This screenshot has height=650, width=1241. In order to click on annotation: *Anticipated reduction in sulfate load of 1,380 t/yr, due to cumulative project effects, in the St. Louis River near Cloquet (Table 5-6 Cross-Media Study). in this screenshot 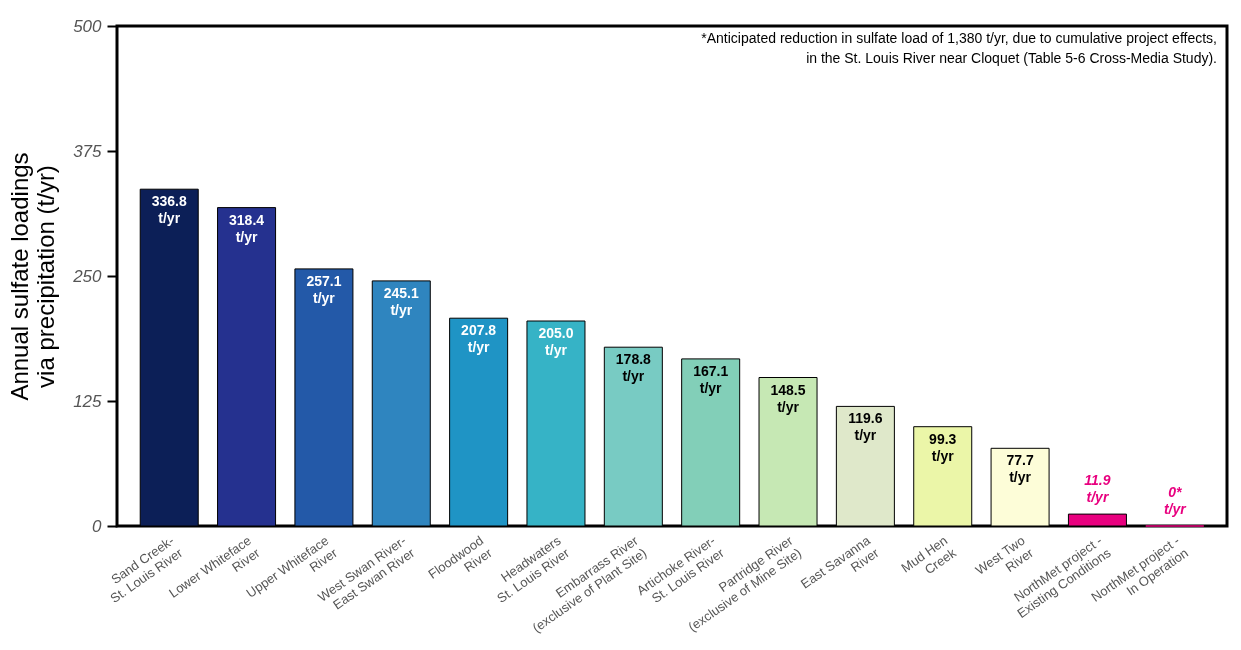, I will do `click(959, 48)`.